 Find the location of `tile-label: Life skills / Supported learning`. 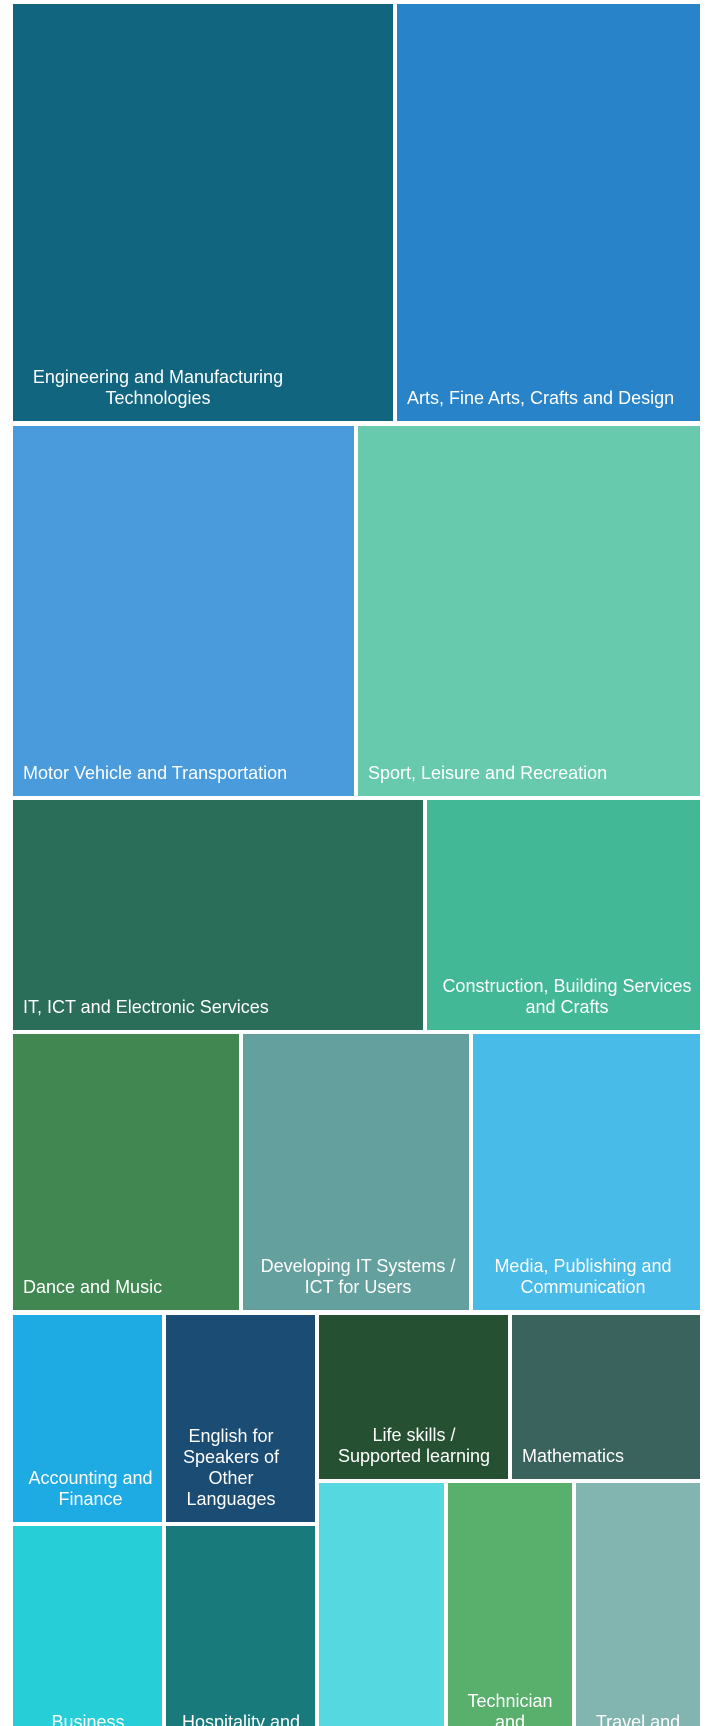

tile-label: Life skills / Supported learning is located at coordinates (414, 1445).